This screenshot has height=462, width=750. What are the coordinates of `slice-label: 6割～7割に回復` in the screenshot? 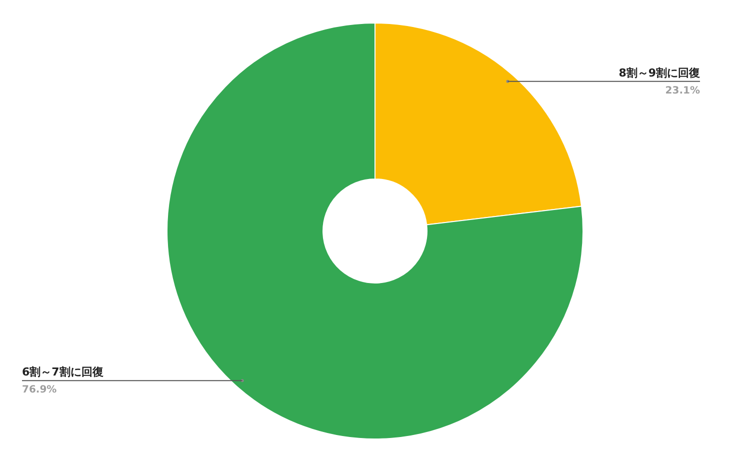 It's located at (63, 372).